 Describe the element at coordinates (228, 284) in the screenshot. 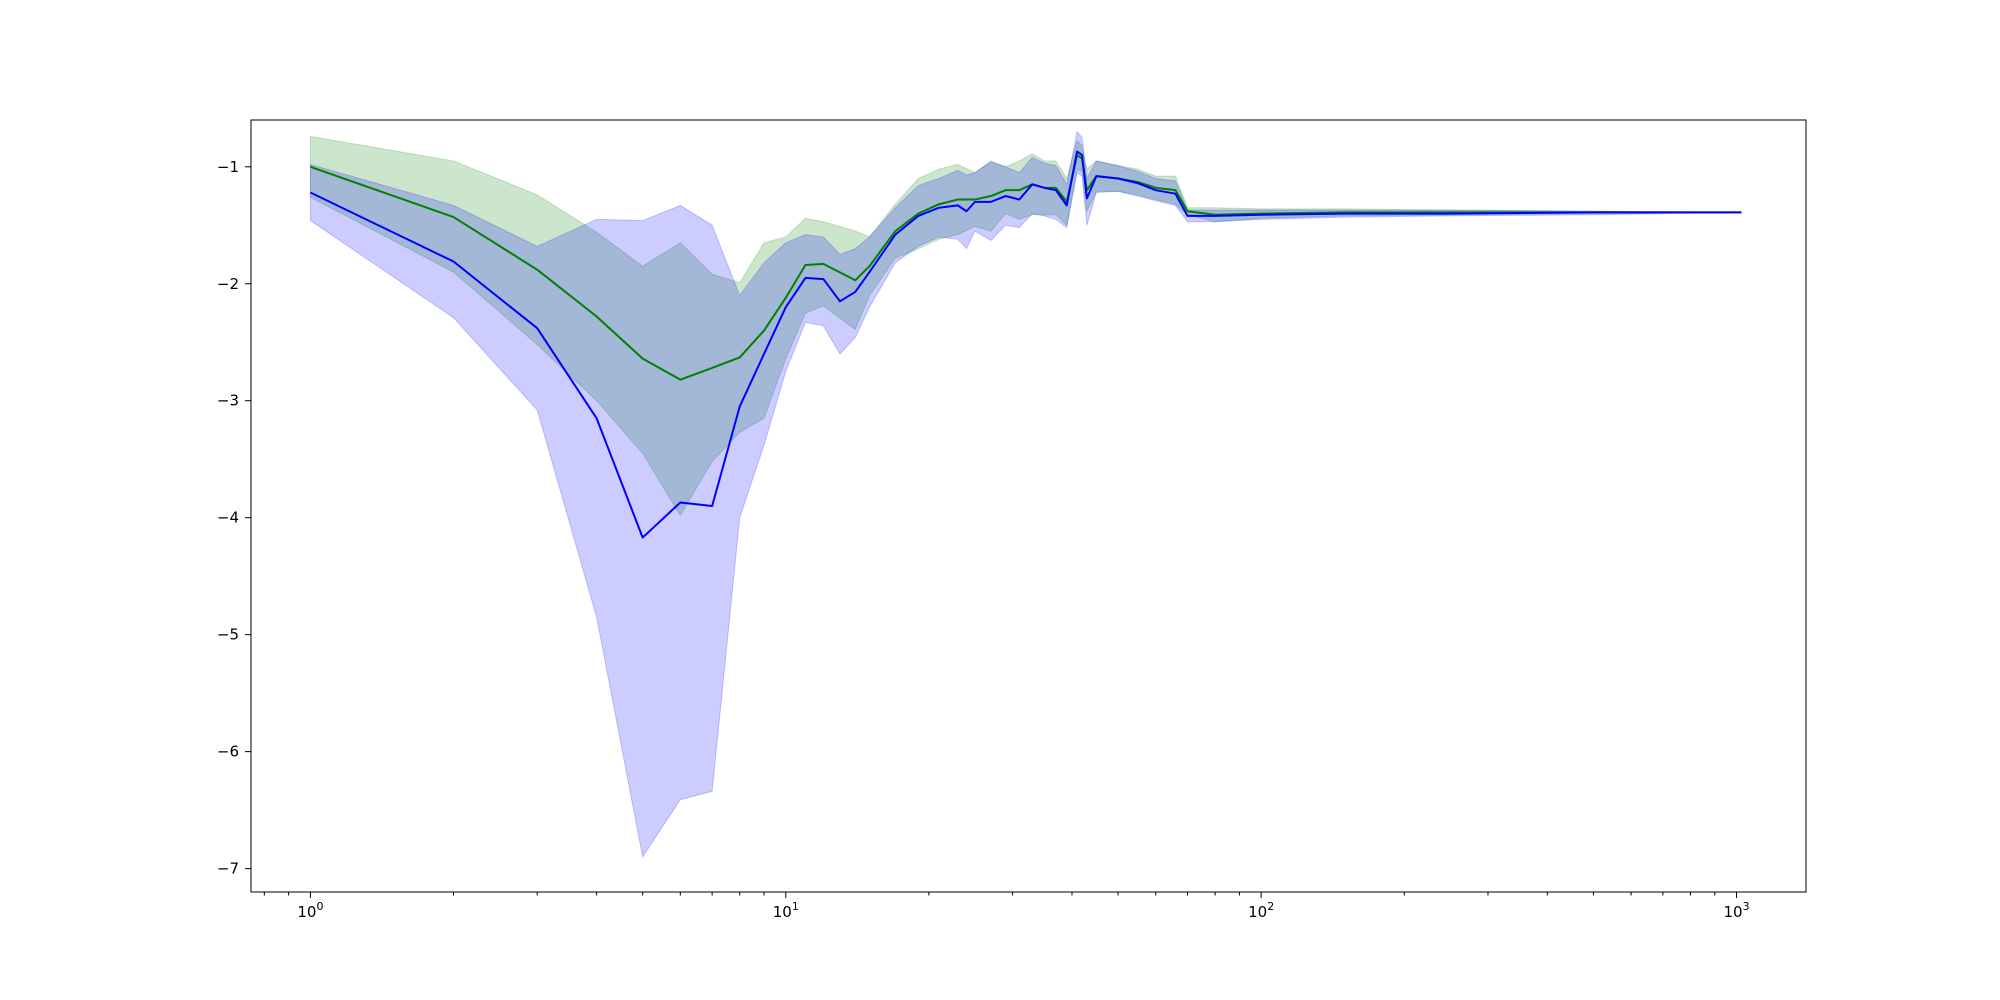

I see `y-tick-label: −2` at that location.